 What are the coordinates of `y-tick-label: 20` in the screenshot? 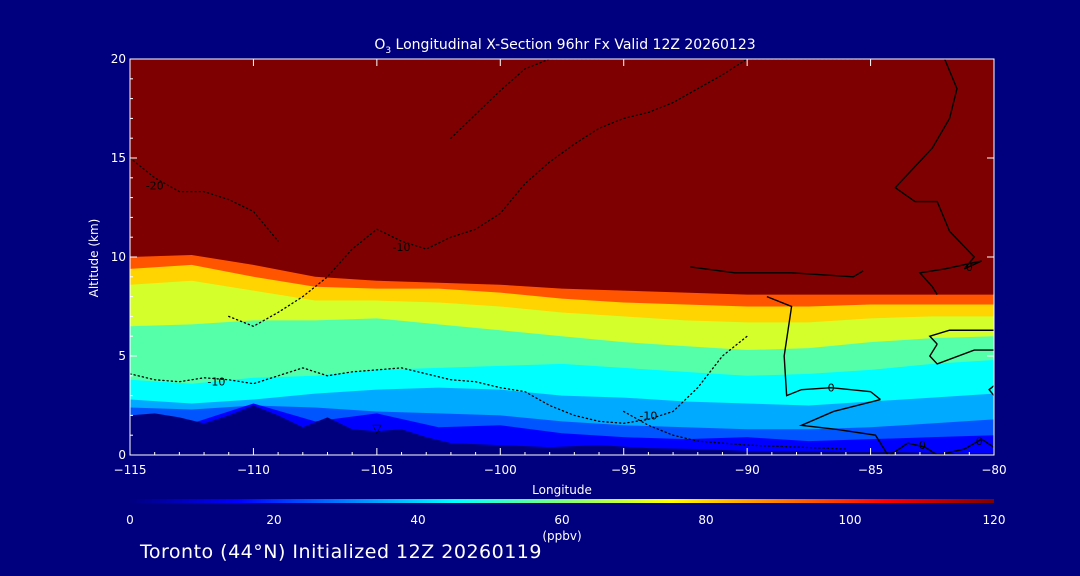 It's located at (118, 59).